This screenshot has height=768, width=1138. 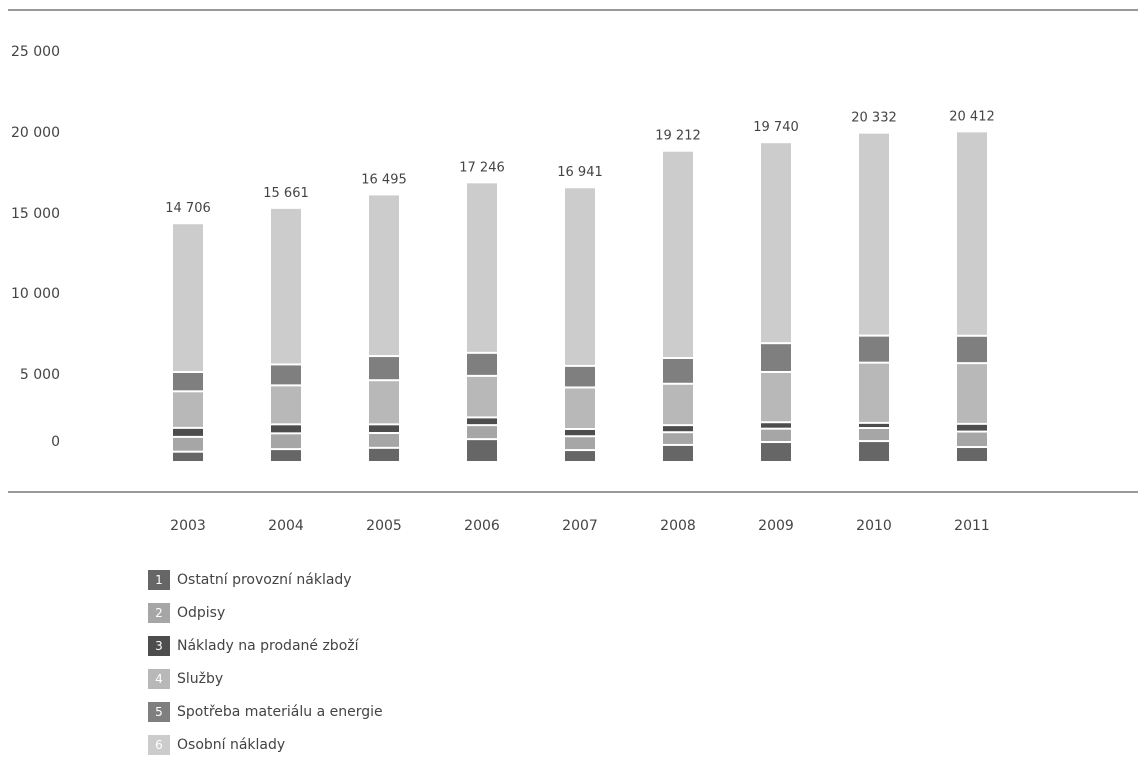 What do you see at coordinates (776, 127) in the screenshot?
I see `total-label: 19 740` at bounding box center [776, 127].